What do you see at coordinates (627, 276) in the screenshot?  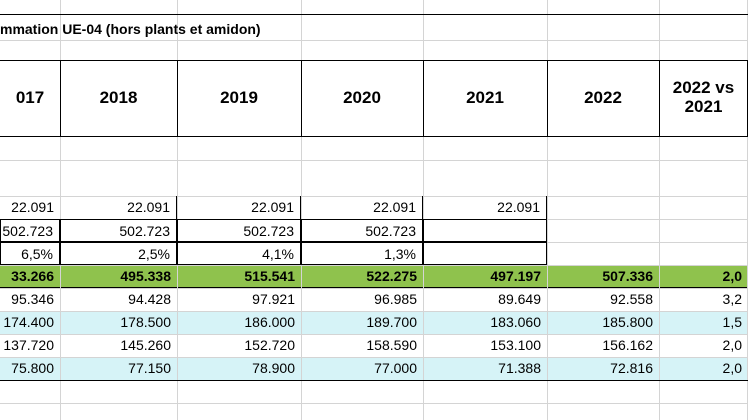 I see `row-4-col-5: 507.336` at bounding box center [627, 276].